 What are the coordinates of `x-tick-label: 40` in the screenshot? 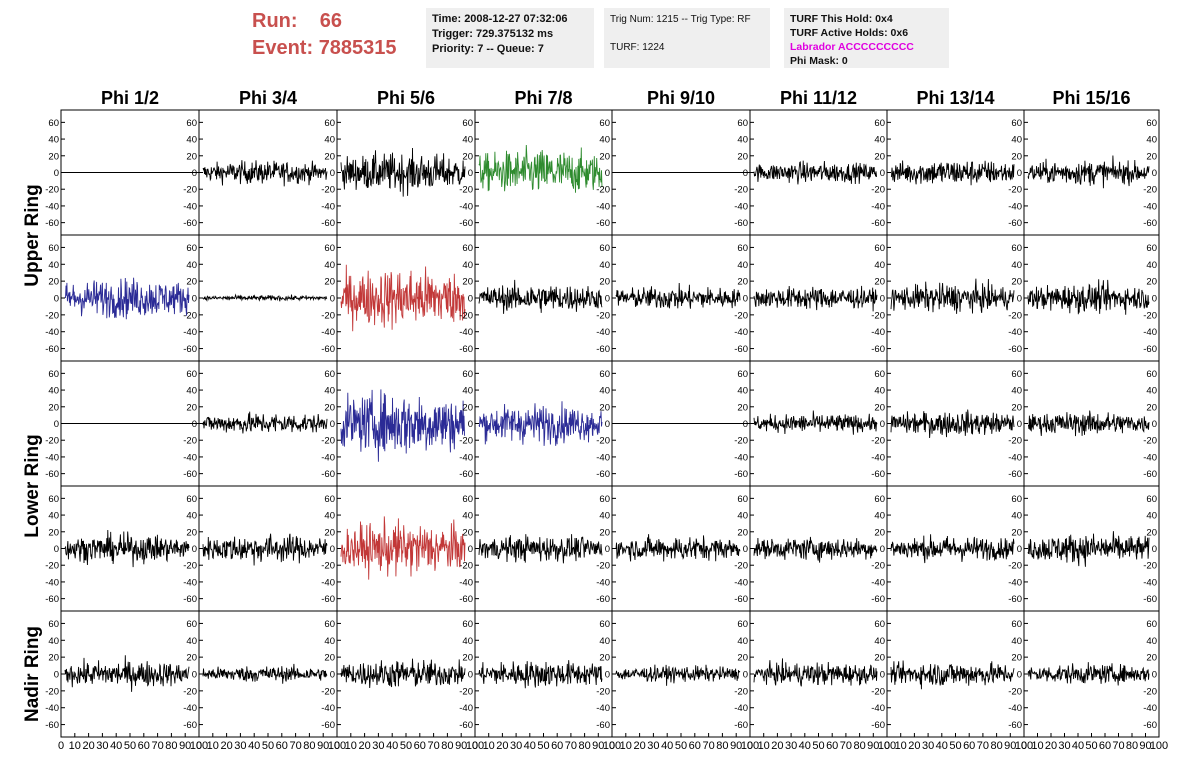 It's located at (392, 746).